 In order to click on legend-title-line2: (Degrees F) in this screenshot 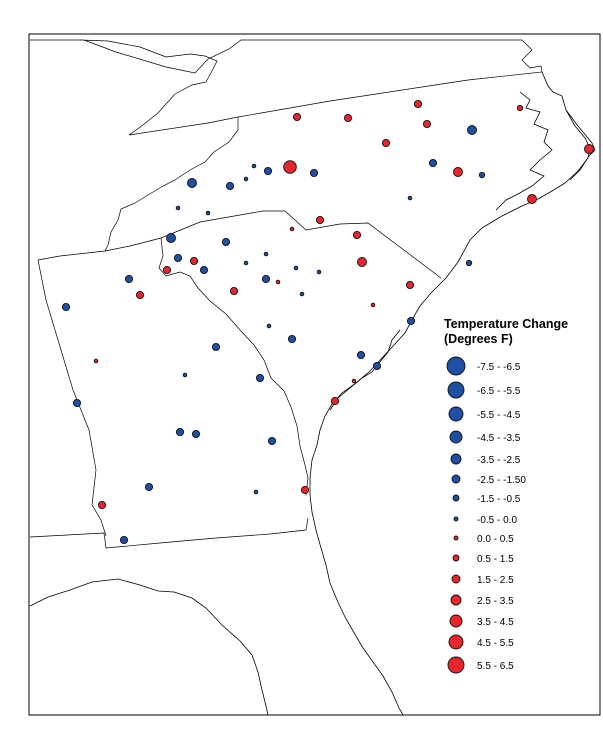, I will do `click(478, 339)`.